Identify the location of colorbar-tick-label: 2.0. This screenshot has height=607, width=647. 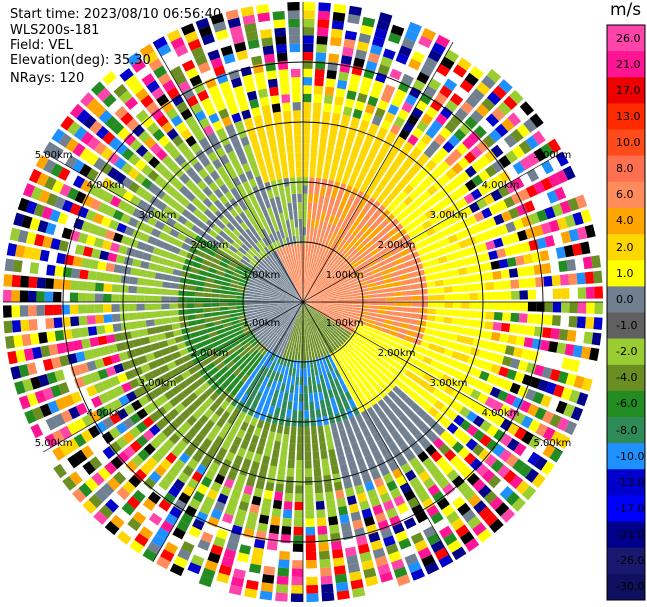
(625, 247).